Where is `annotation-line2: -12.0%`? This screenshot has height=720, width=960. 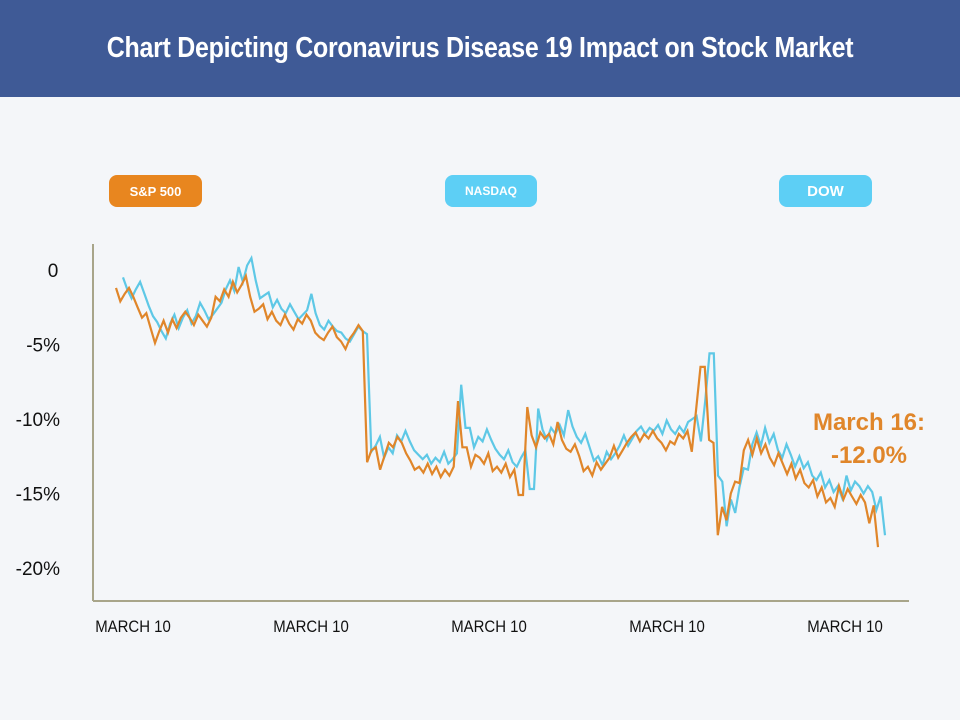
annotation-line2: -12.0% is located at coordinates (869, 455).